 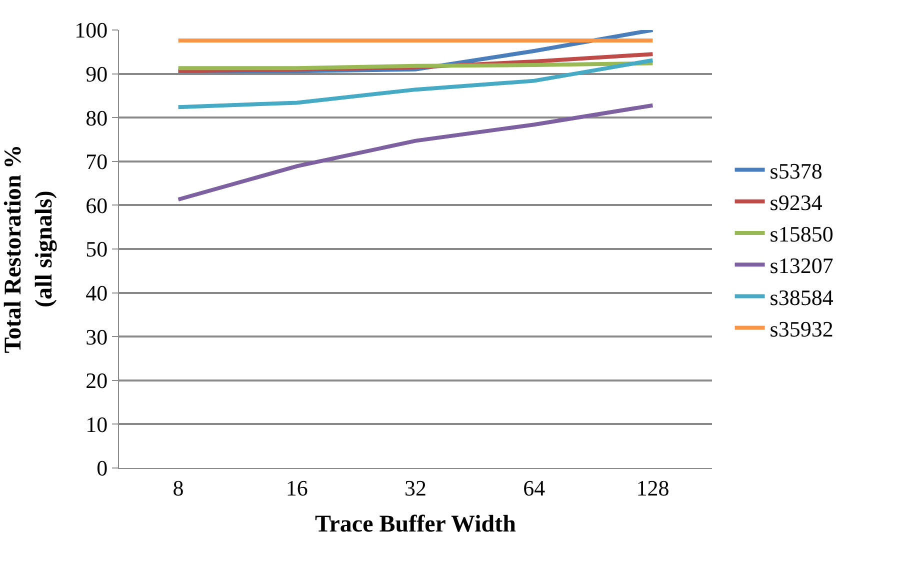 What do you see at coordinates (796, 171) in the screenshot?
I see `legend-label: s5378` at bounding box center [796, 171].